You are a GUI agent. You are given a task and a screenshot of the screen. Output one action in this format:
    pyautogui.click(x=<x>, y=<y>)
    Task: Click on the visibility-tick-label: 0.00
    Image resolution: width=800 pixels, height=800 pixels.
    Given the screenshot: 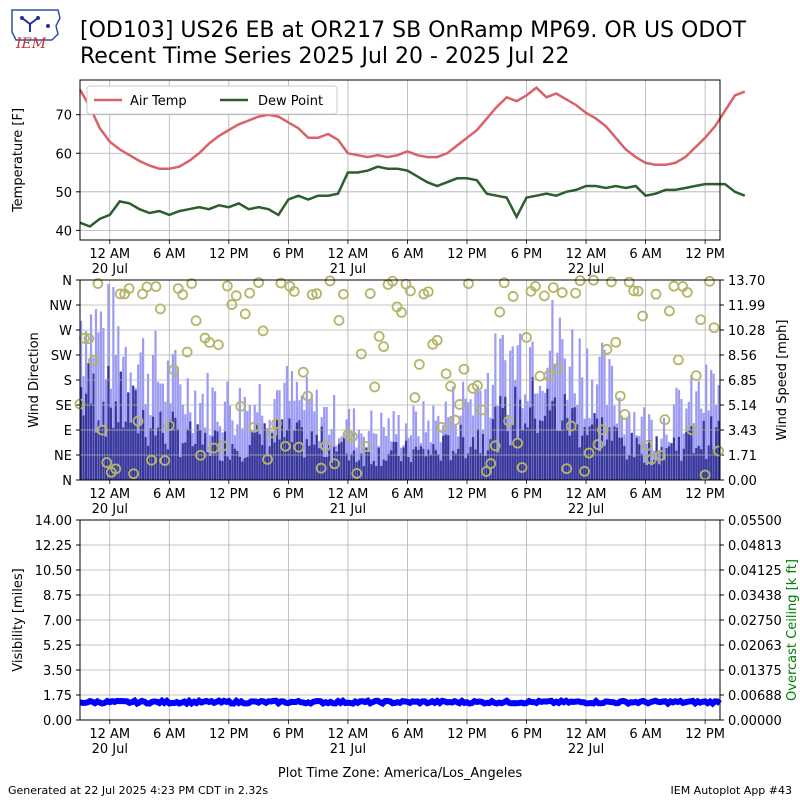 What is the action you would take?
    pyautogui.click(x=57, y=721)
    